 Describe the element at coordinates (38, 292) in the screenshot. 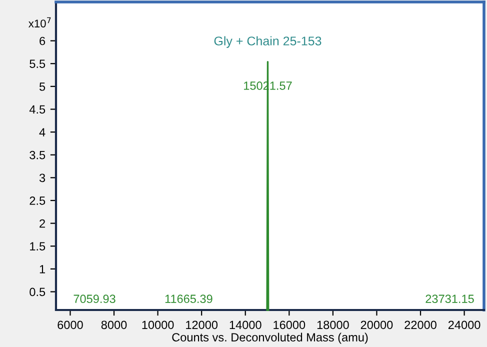

I see `y-tick-label: 0.5` at that location.